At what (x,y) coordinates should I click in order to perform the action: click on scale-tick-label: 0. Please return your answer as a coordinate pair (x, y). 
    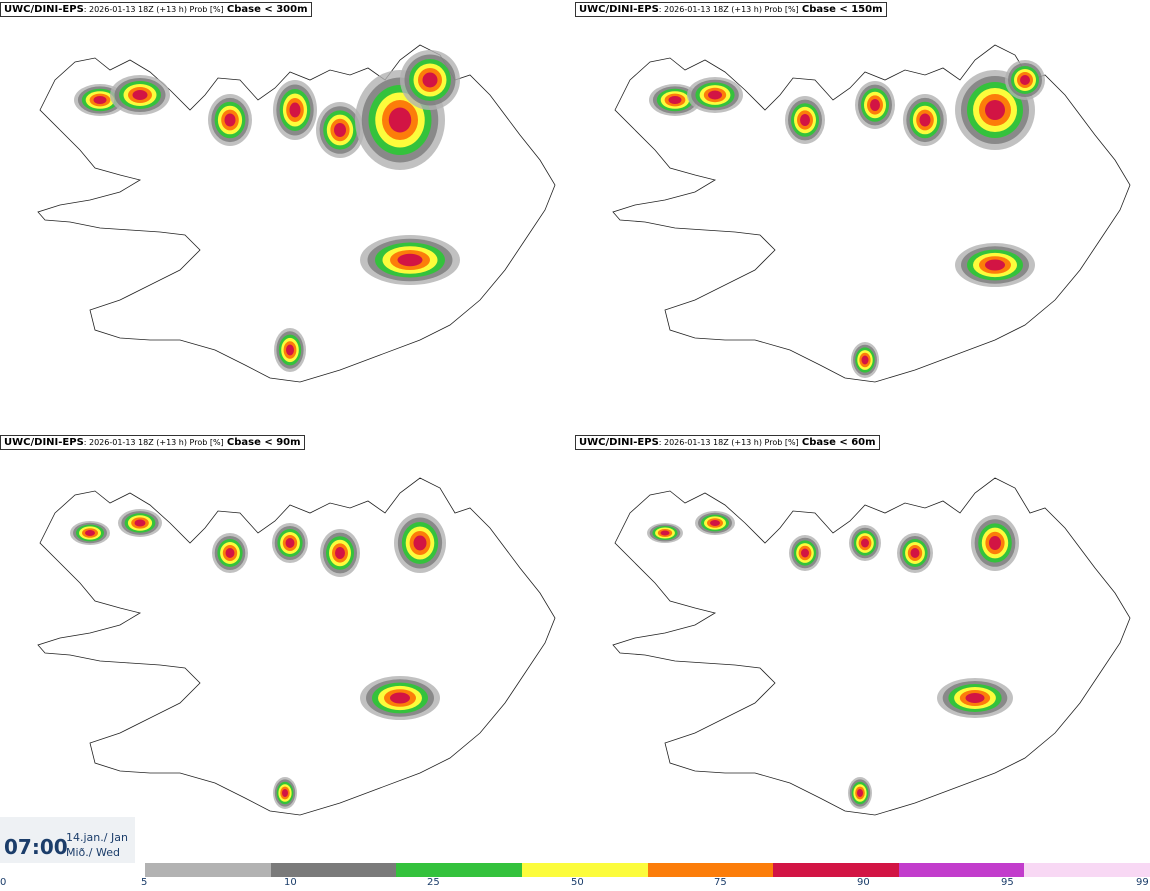
    Looking at the image, I should click on (3, 882).